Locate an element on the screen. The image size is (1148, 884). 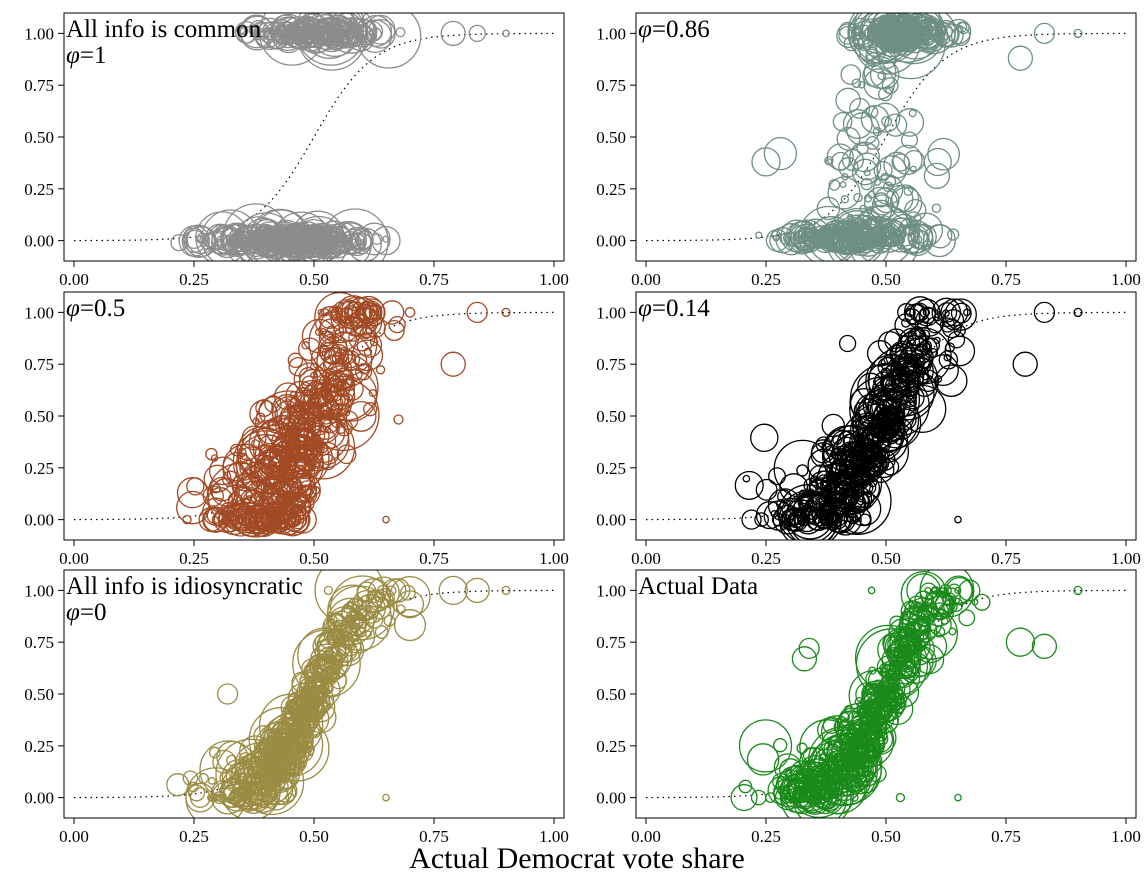
x-tick-label: 0.75 is located at coordinates (434, 558).